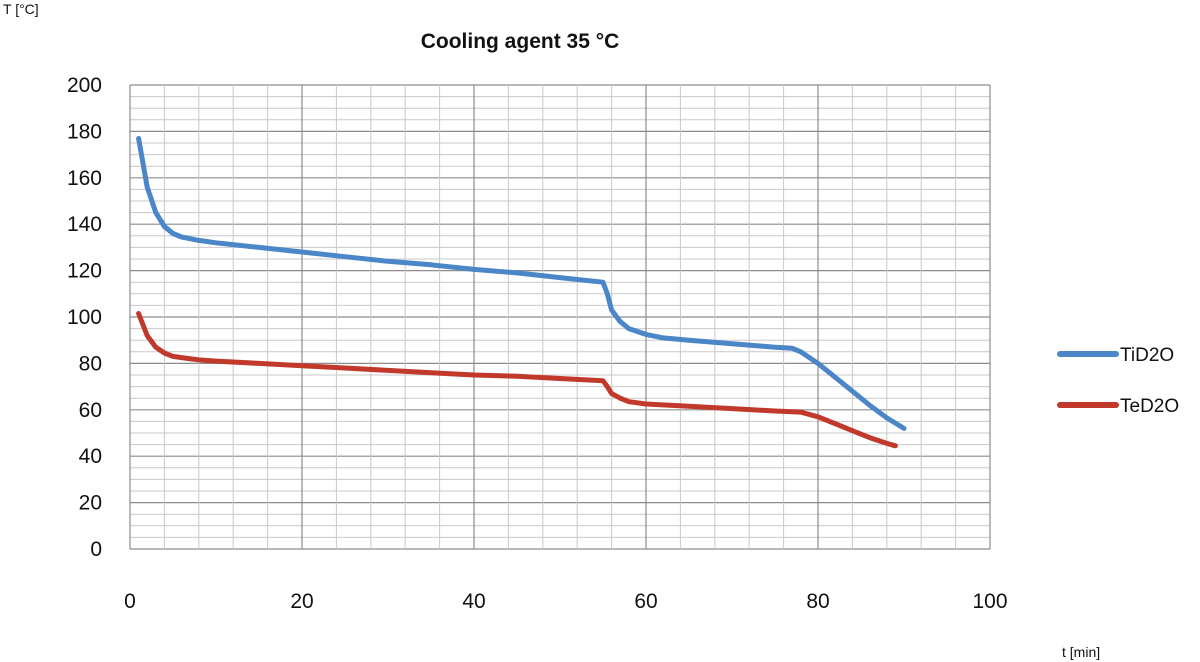 This screenshot has width=1200, height=662. Describe the element at coordinates (90, 410) in the screenshot. I see `y-tick-label: 60` at that location.